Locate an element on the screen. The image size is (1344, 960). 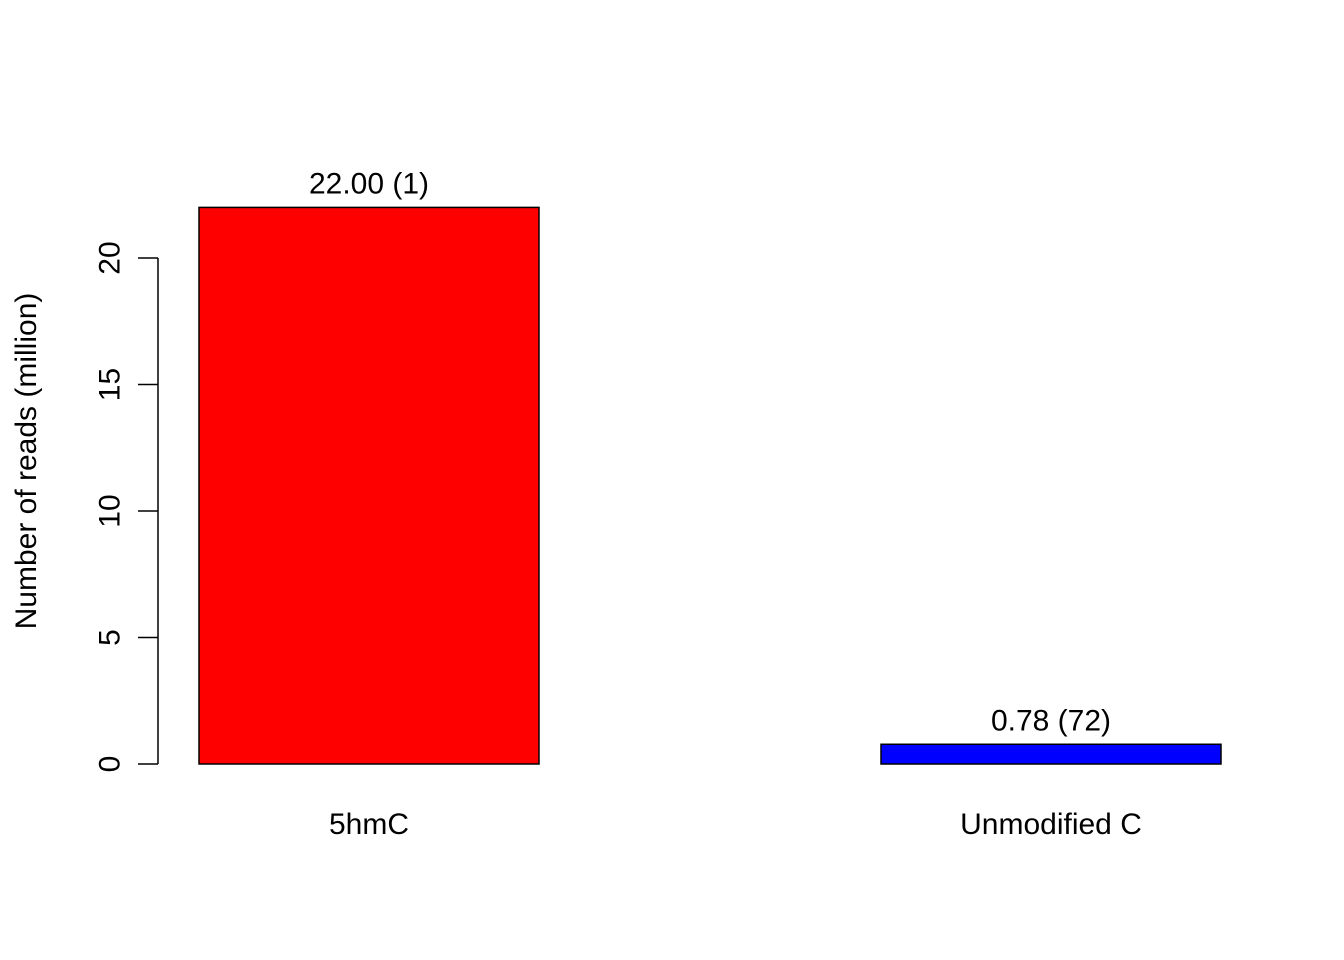
y-tick-label: 5 is located at coordinates (110, 637).